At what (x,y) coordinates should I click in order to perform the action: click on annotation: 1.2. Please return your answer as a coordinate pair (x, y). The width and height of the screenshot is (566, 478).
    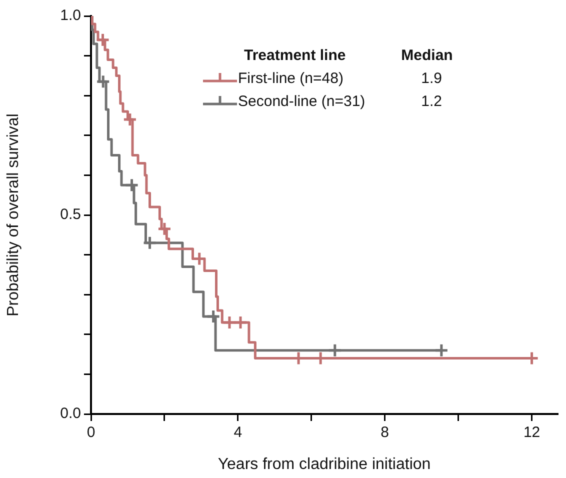
    Looking at the image, I should click on (432, 102).